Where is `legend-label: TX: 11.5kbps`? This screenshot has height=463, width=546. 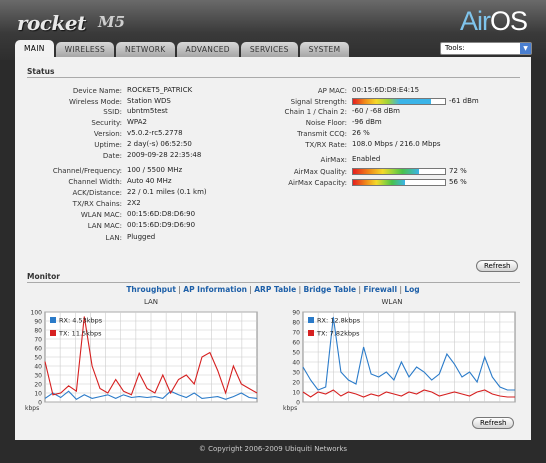
legend-label: TX: 11.5kbps is located at coordinates (80, 334).